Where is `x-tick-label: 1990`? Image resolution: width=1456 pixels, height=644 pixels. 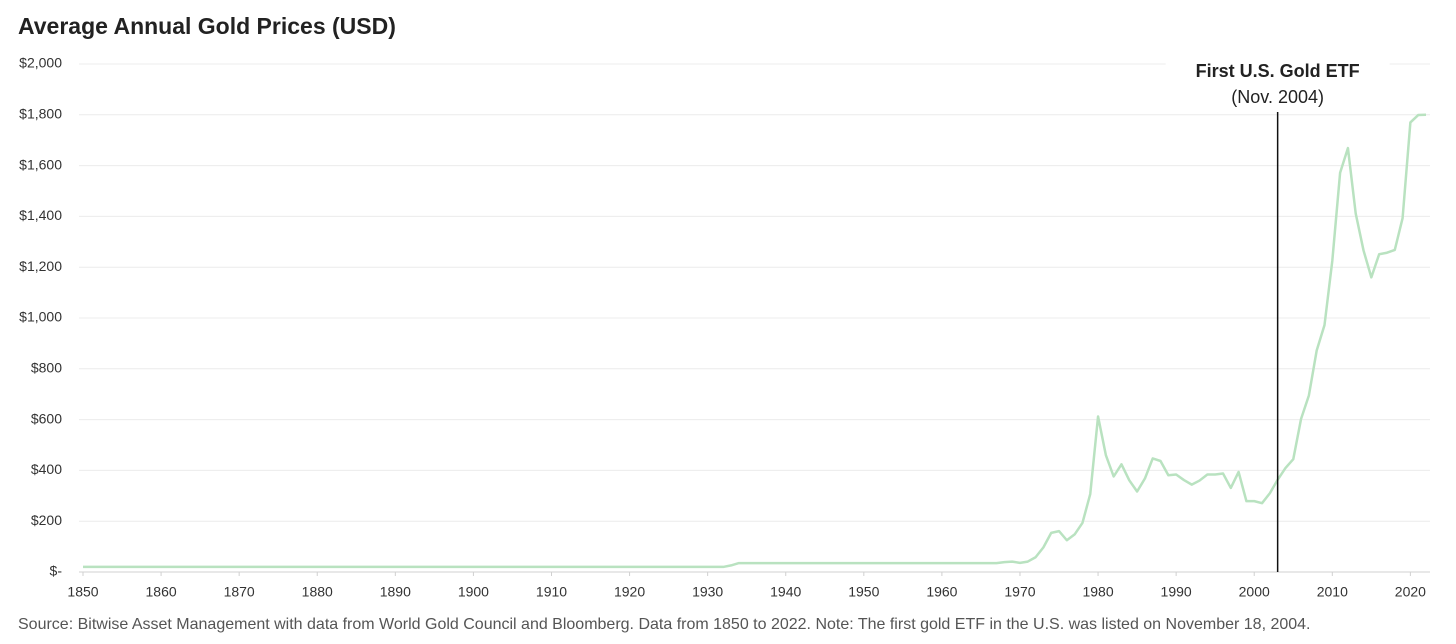
x-tick-label: 1990 is located at coordinates (1176, 592).